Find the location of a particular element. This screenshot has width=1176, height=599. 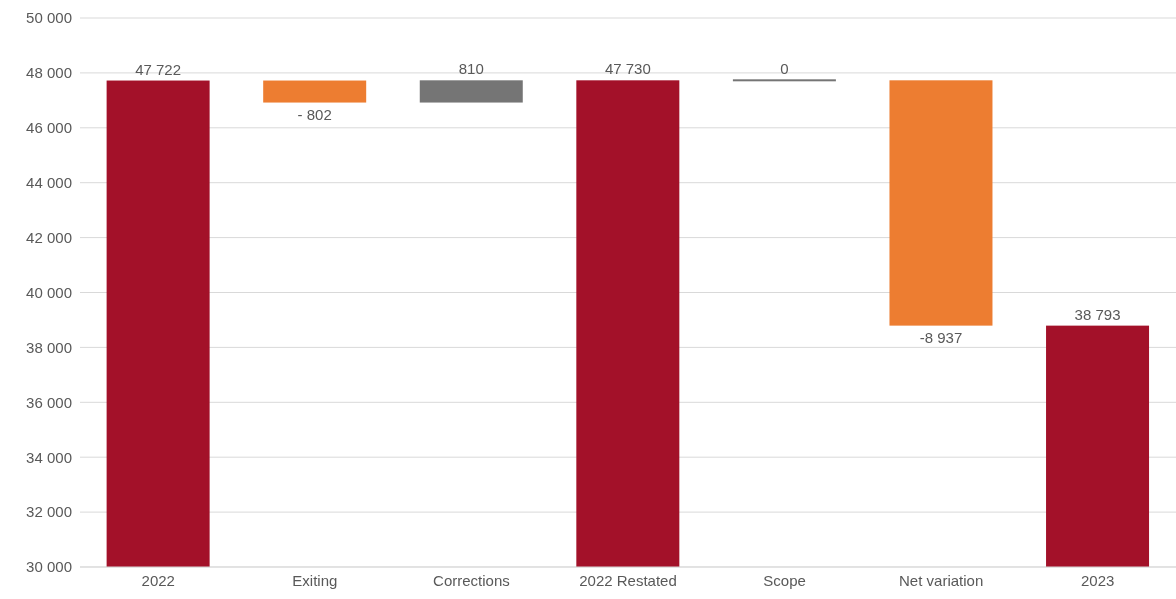

data-label: 810 is located at coordinates (471, 69).